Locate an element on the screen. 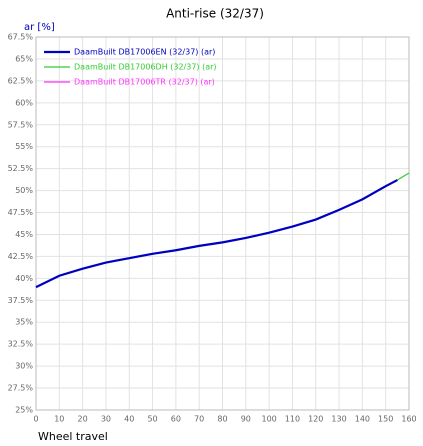 This screenshot has height=446, width=423. legend-label: DaamBuilt DB17006EN (32/37) (ar) is located at coordinates (144, 52).